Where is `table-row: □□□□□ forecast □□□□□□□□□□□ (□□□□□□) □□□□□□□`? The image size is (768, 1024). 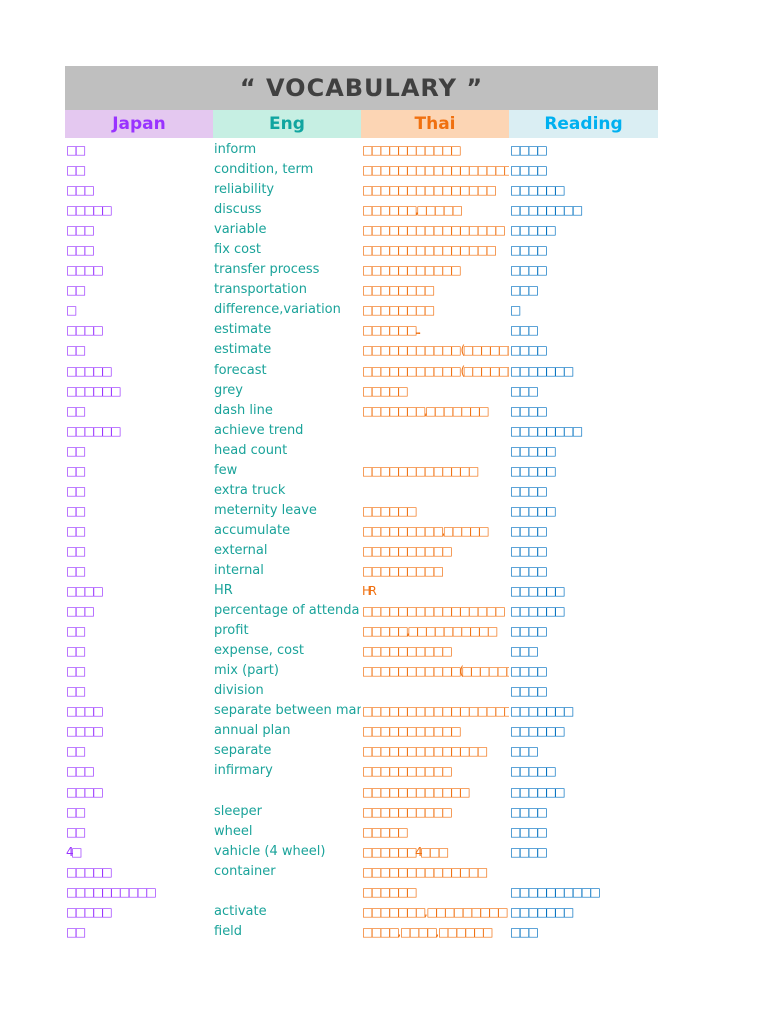
table-row: □□□□□ forecast □□□□□□□□□□□ (□□□□□□) □□□□□□□ is located at coordinates (361, 371).